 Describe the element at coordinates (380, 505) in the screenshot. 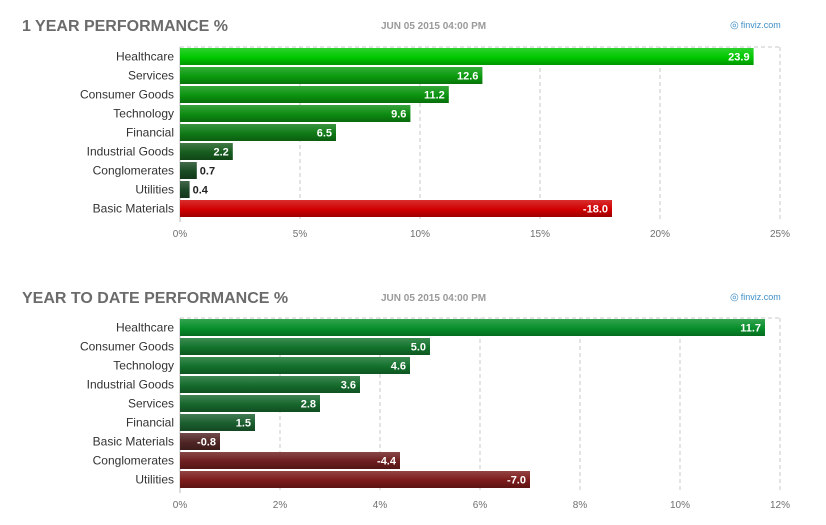

I see `x-tick-label: 4%` at that location.